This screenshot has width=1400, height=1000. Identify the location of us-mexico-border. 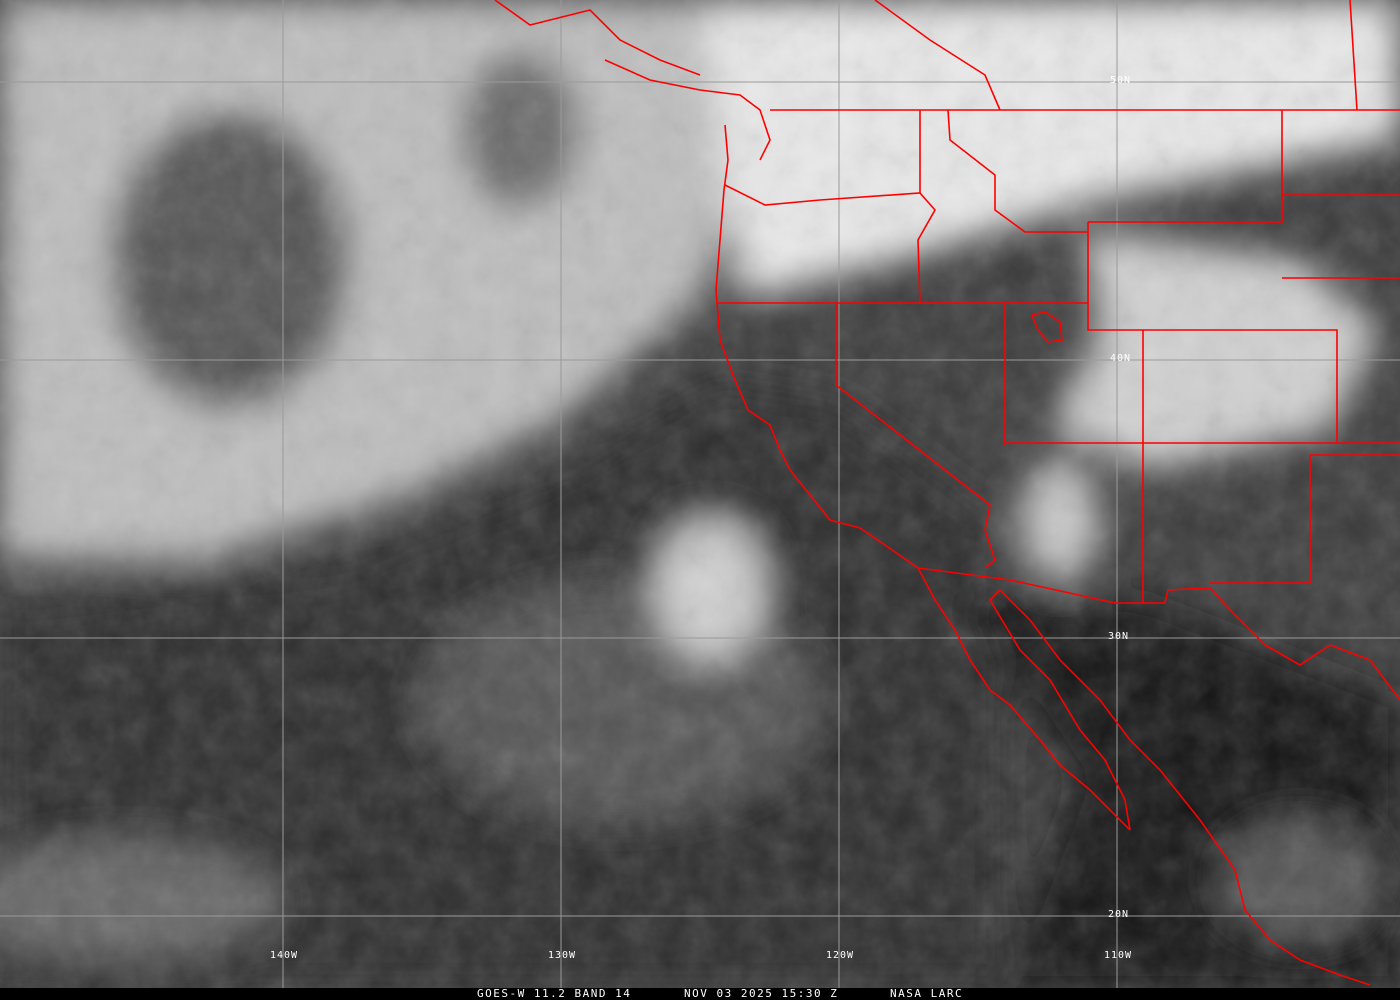
(1158, 634).